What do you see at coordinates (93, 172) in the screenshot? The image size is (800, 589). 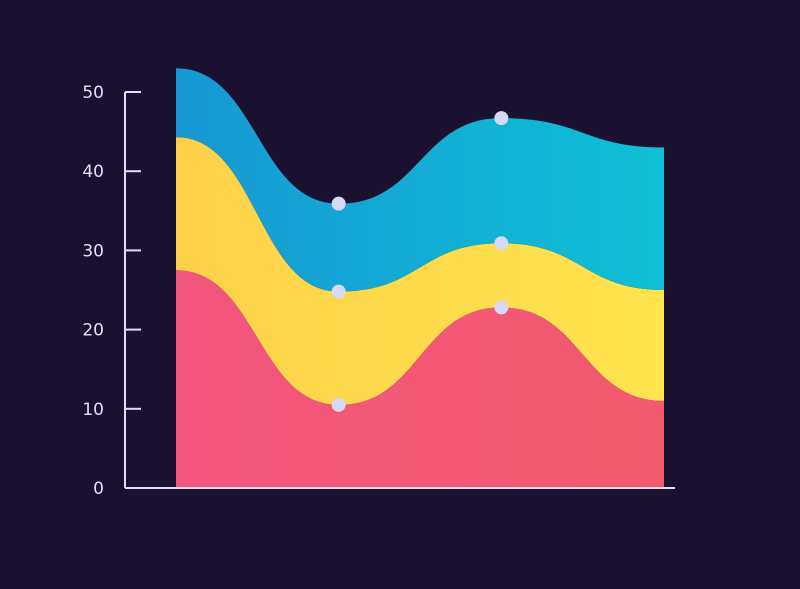 I see `y-tick-label: 40` at bounding box center [93, 172].